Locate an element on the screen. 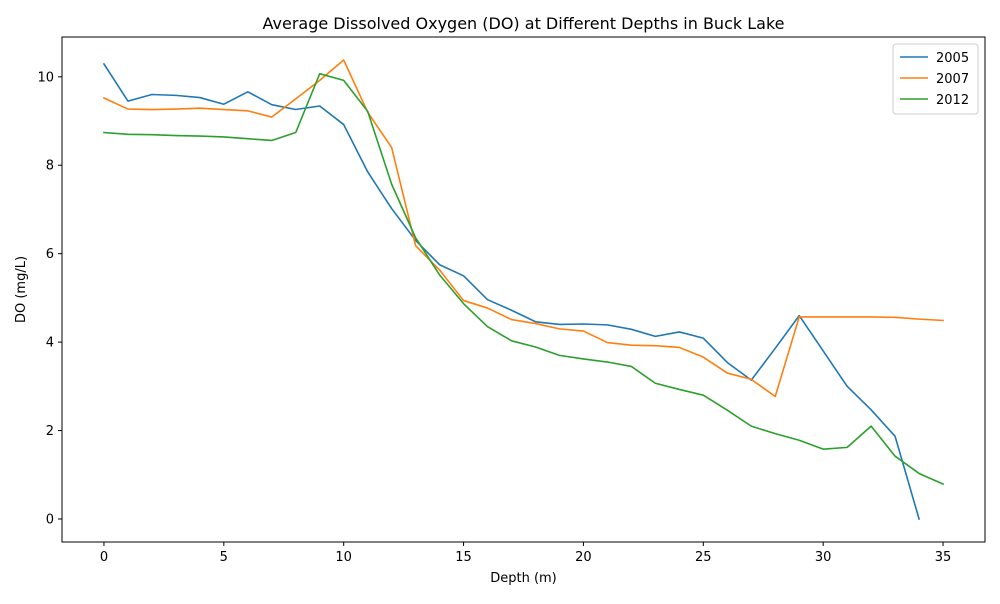 The image size is (1000, 604). y-tick-label: 0 is located at coordinates (50, 520).